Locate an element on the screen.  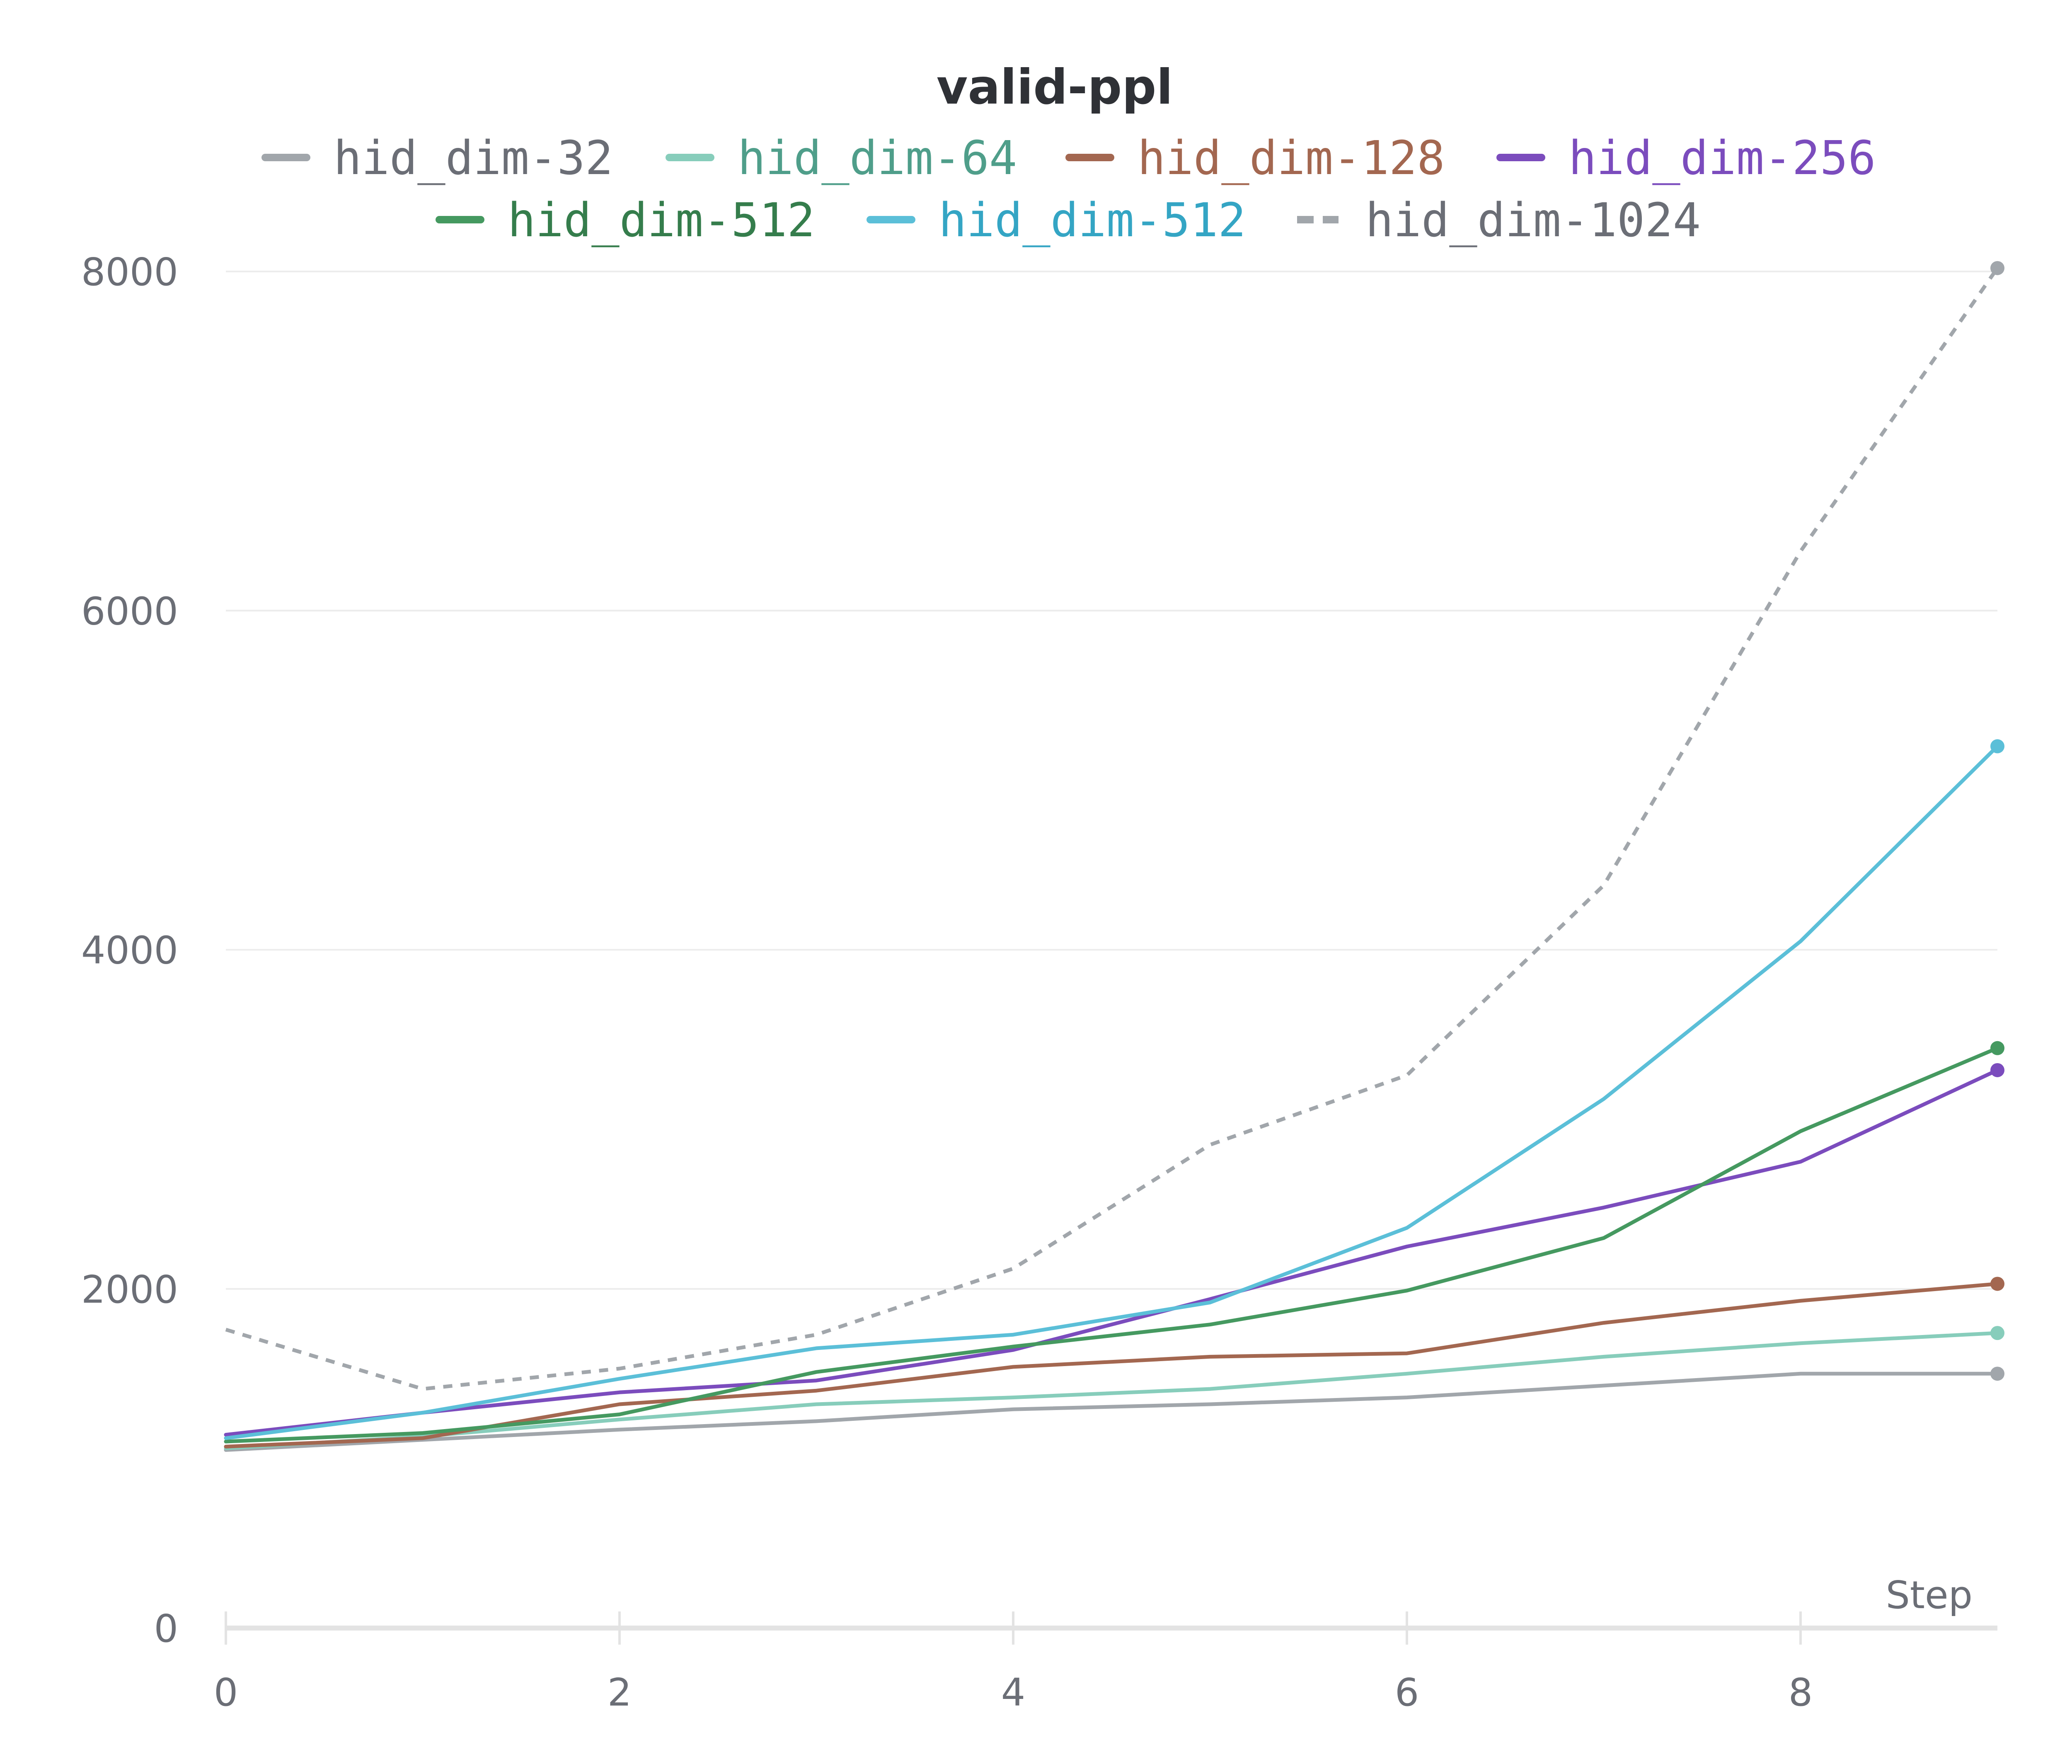
y-tick-label: 4000 is located at coordinates (129, 950).